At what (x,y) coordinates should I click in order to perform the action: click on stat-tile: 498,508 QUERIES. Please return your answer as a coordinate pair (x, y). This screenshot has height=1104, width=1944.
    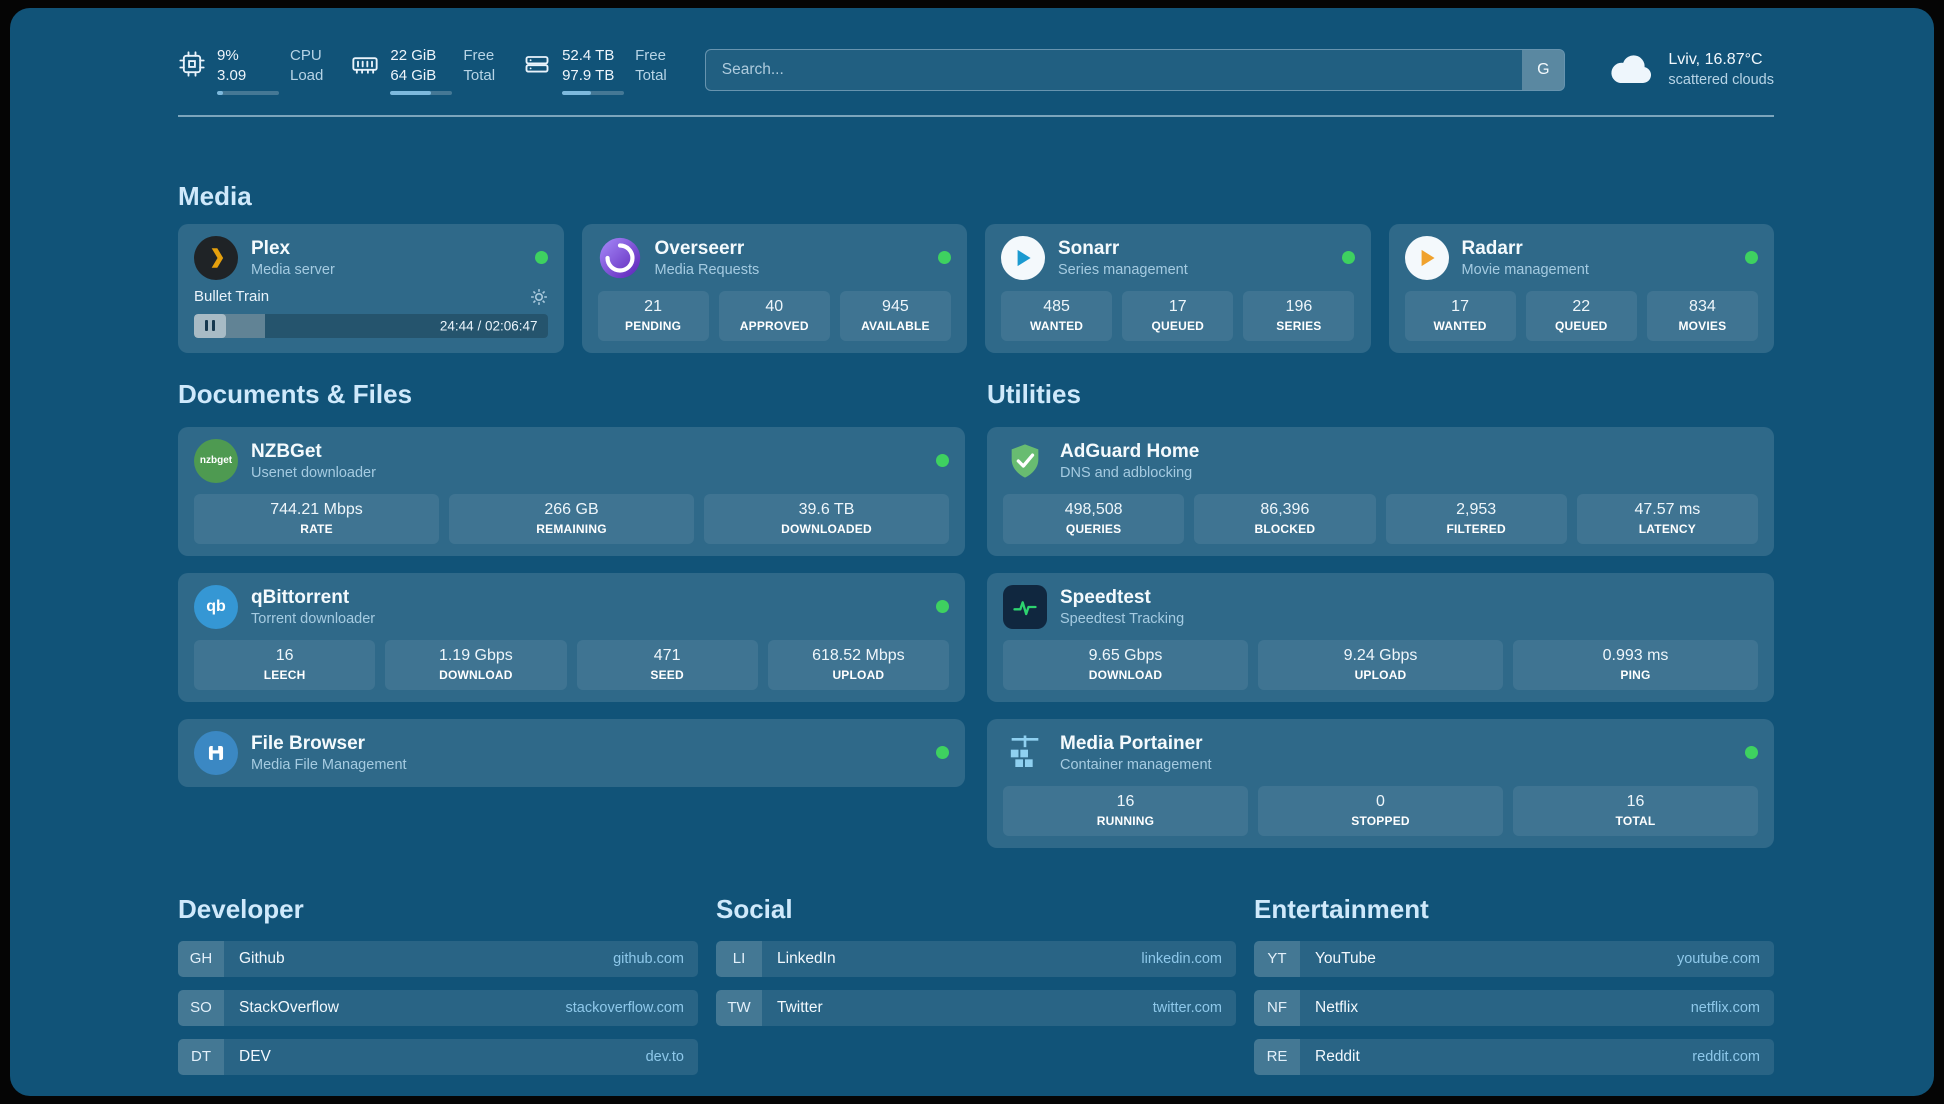
    Looking at the image, I should click on (1094, 518).